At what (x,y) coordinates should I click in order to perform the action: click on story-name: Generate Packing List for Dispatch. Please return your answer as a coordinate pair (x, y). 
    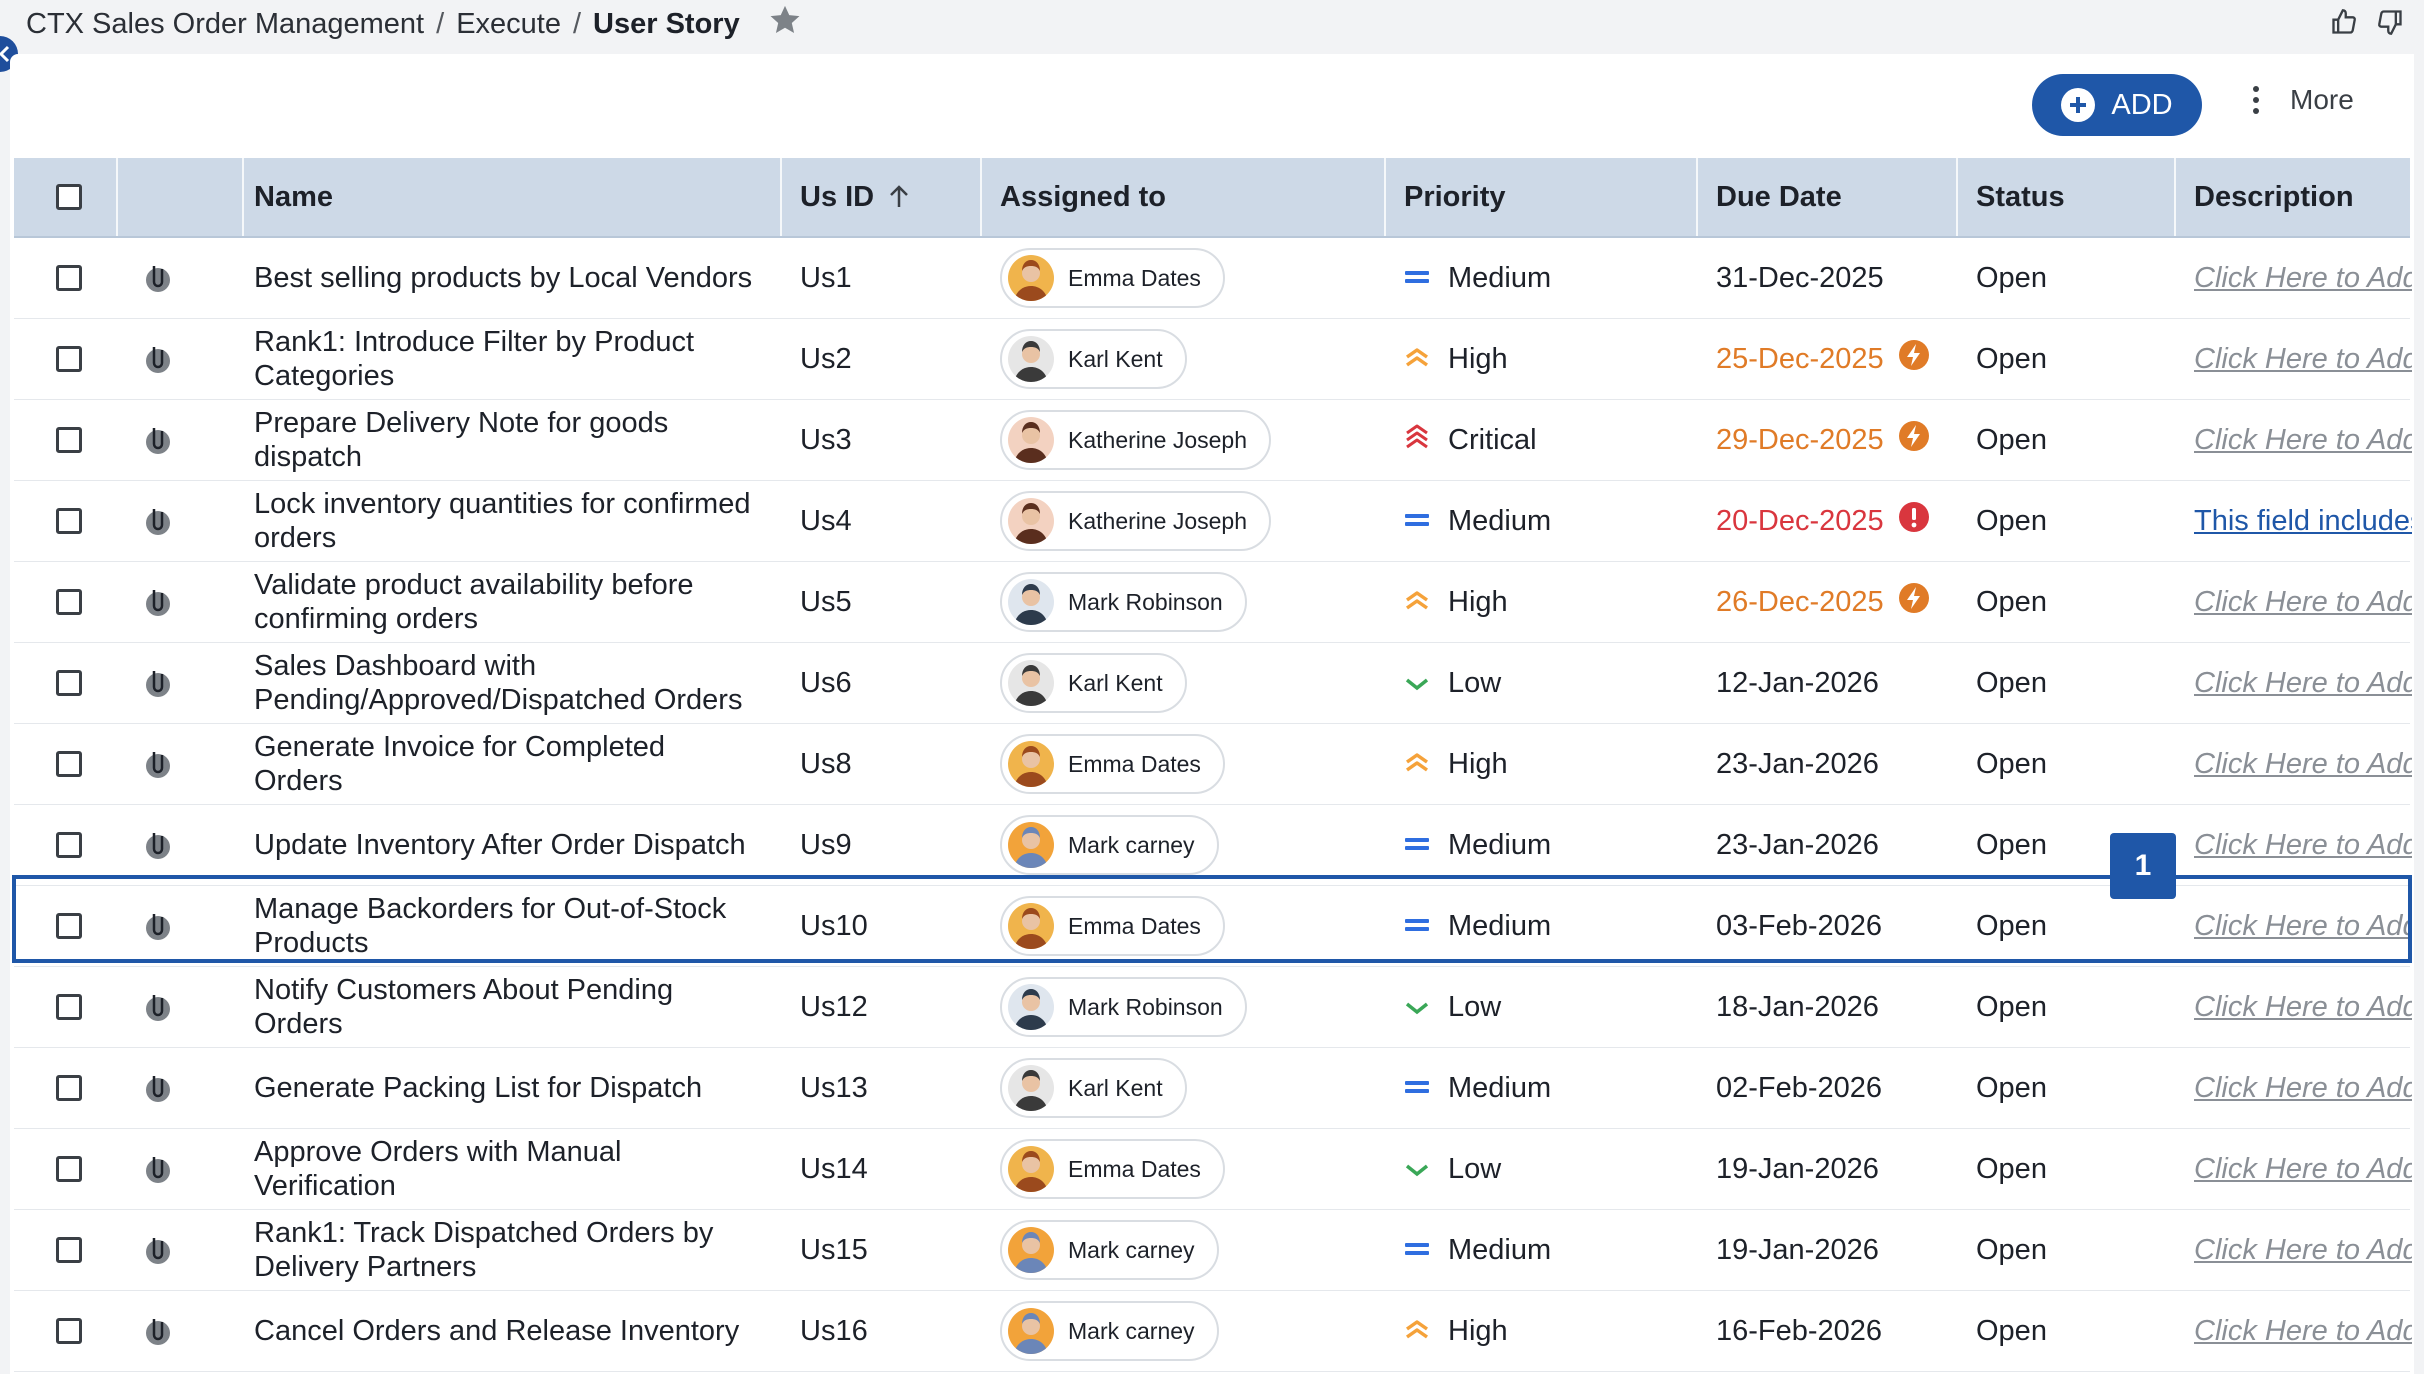
    Looking at the image, I should click on (478, 1088).